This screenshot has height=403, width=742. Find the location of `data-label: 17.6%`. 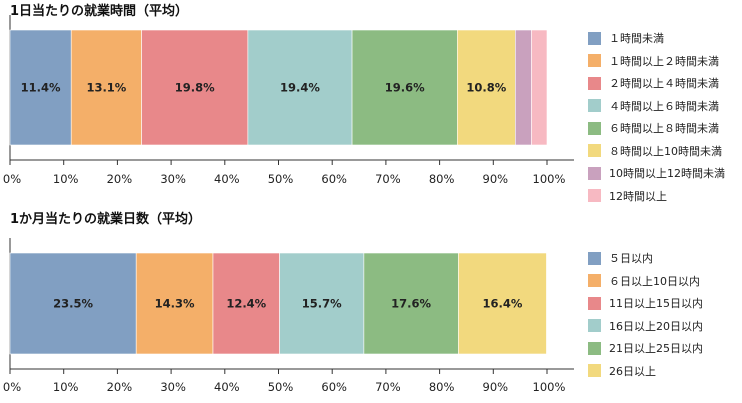

data-label: 17.6% is located at coordinates (411, 304).